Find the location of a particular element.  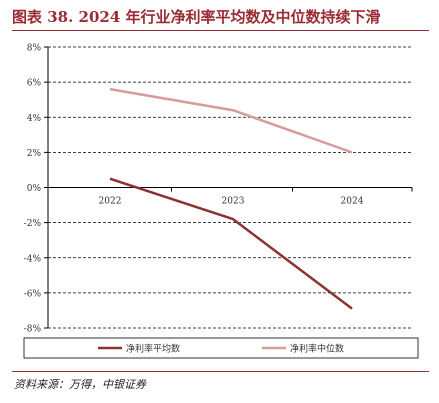

legend: 净利率平均数 净利率中位数 is located at coordinates (221, 348).